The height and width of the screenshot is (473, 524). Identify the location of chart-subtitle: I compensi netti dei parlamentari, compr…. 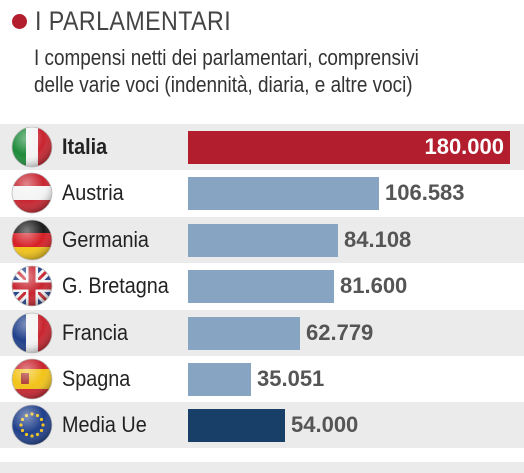
(226, 71).